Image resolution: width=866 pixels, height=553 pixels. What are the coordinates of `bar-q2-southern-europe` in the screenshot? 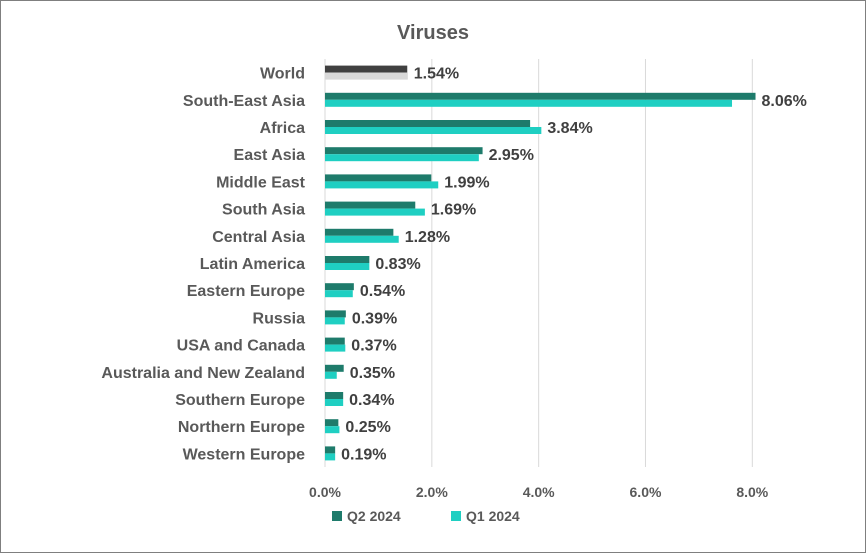 It's located at (334, 395).